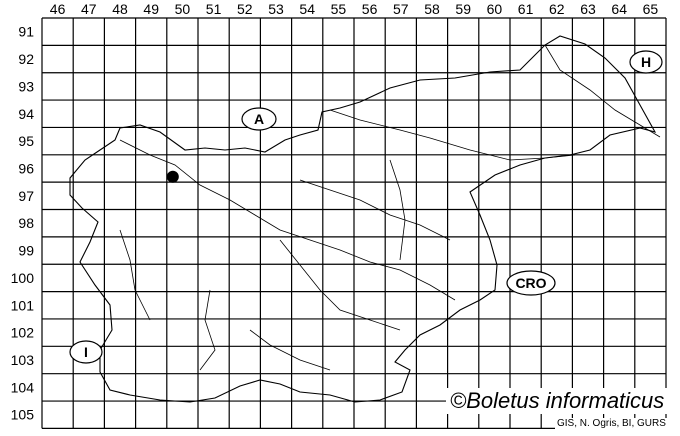  I want to click on label-hungary: H, so click(646, 62).